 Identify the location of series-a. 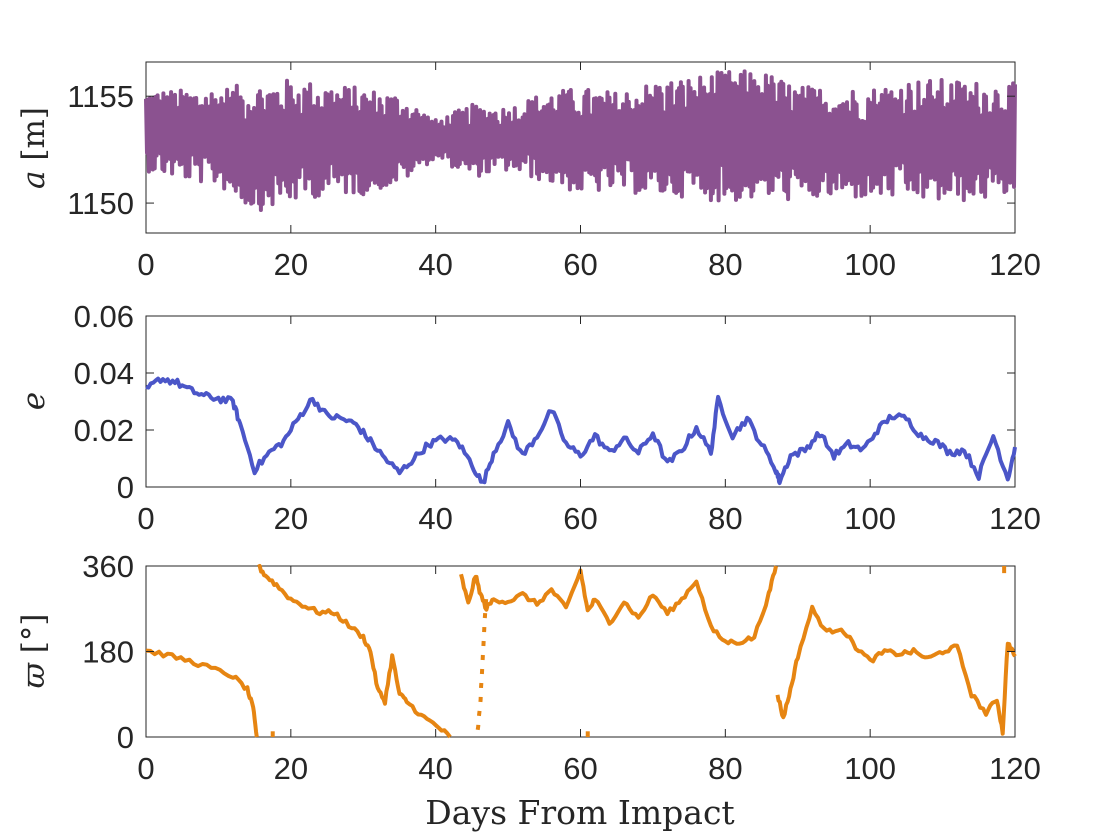
(580, 140).